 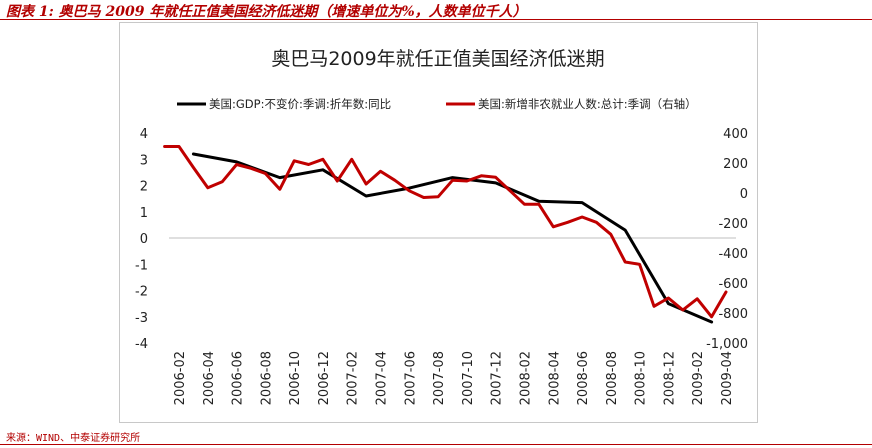 What do you see at coordinates (733, 284) in the screenshot?
I see `right-tick-label: -600` at bounding box center [733, 284].